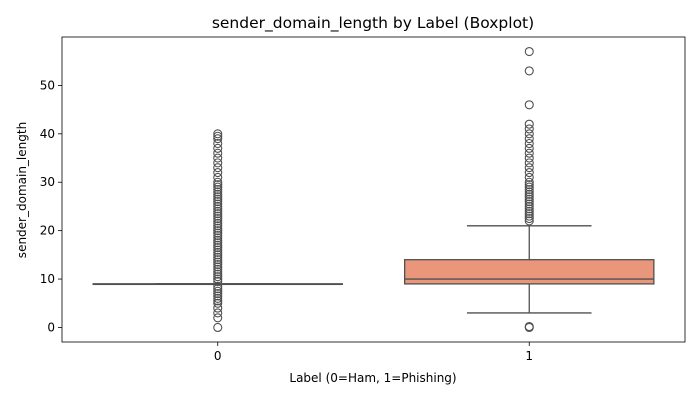 This screenshot has height=400, width=700. I want to click on x-tick-label: 1, so click(529, 356).